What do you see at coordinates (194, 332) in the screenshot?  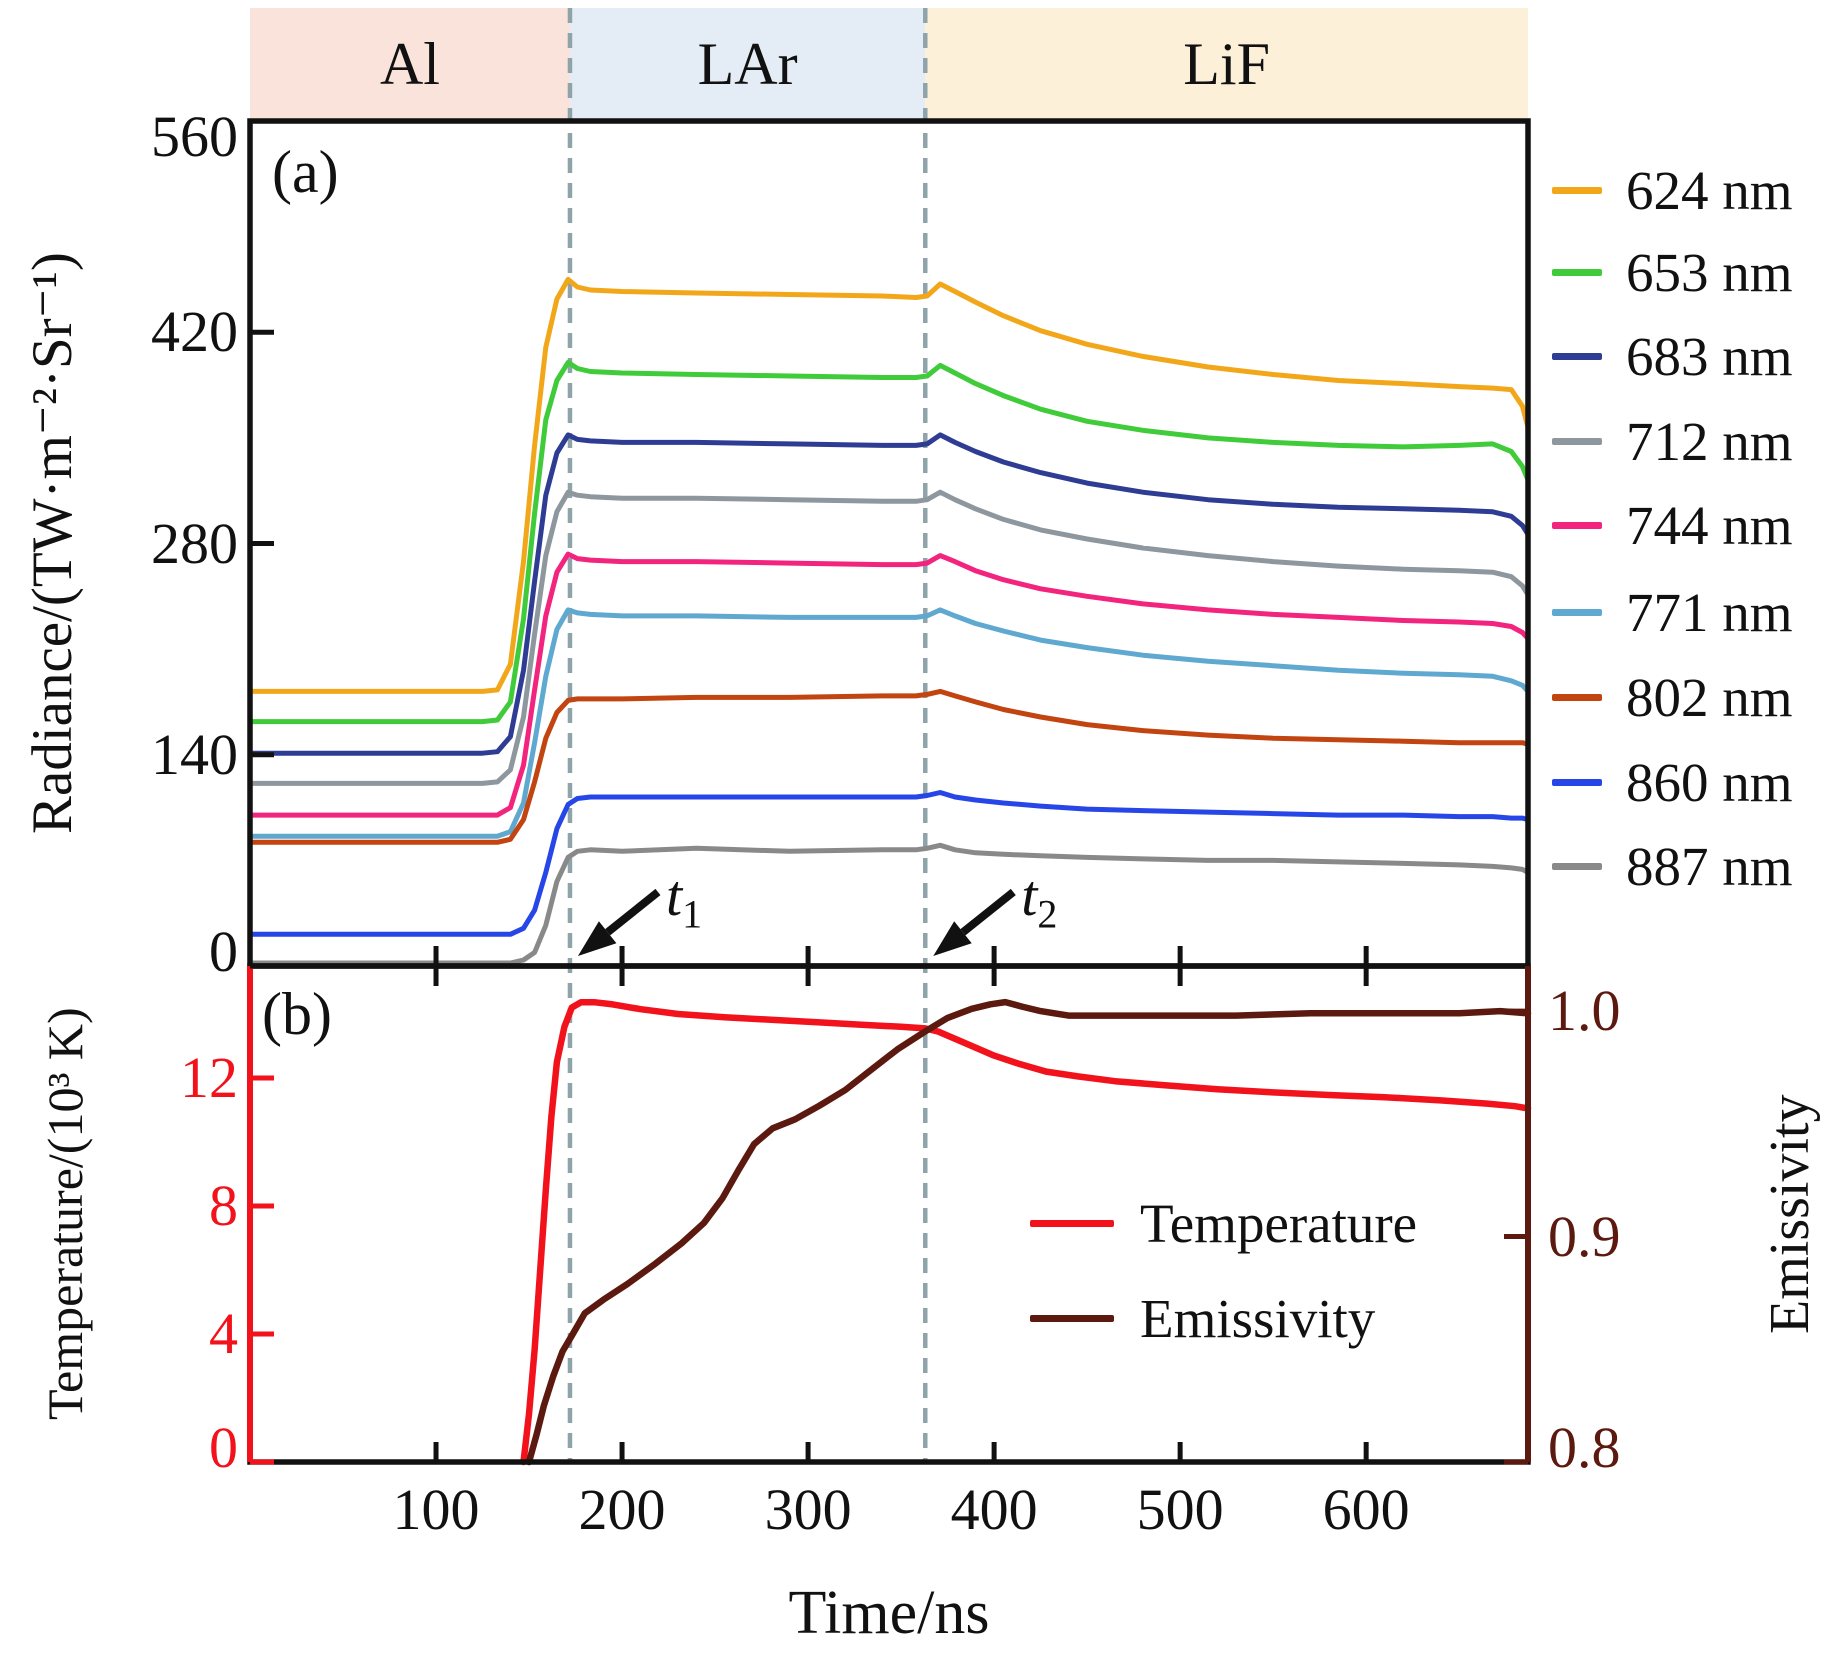 I see `radiance-tick-label: 420` at bounding box center [194, 332].